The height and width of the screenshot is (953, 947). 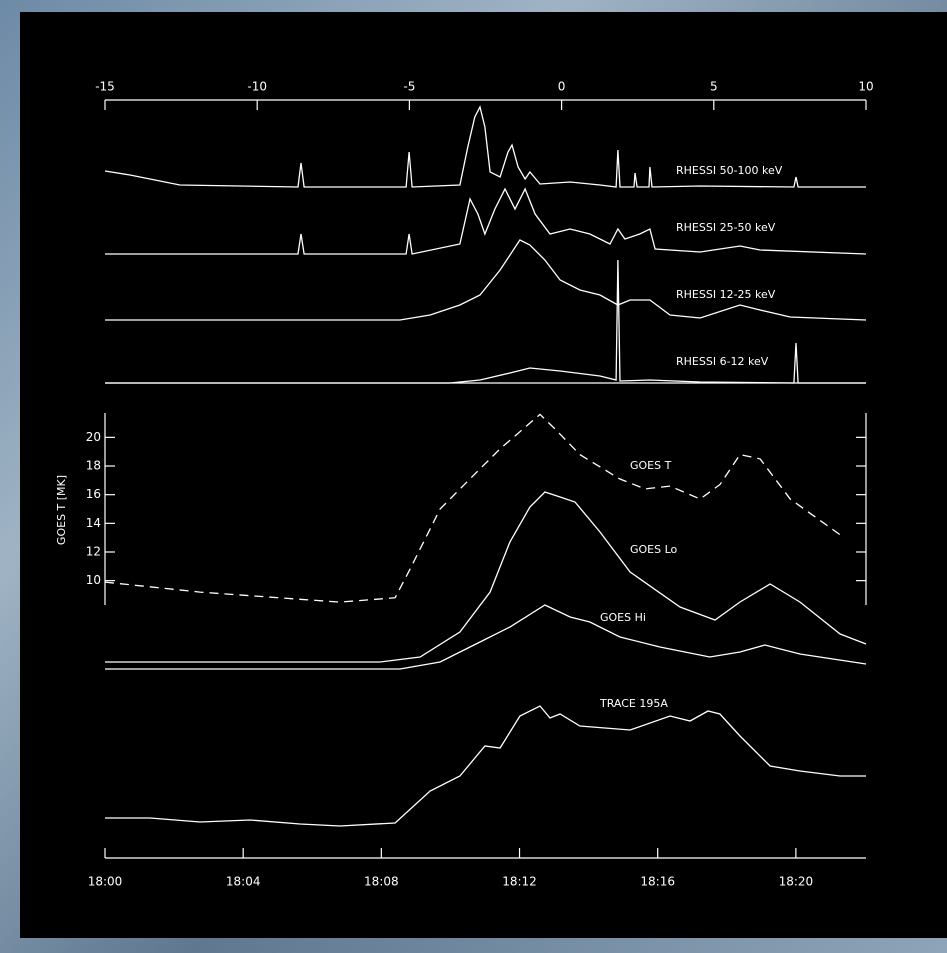 What do you see at coordinates (657, 882) in the screenshot?
I see `x2-tick-label: 18:16` at bounding box center [657, 882].